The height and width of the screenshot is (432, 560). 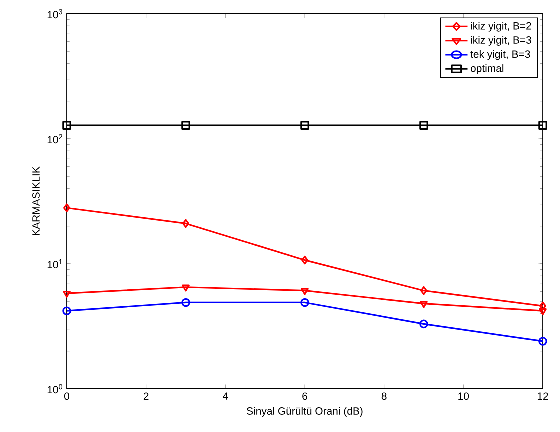 What do you see at coordinates (500, 55) in the screenshot?
I see `legend-label: tek yigit, B=3` at bounding box center [500, 55].